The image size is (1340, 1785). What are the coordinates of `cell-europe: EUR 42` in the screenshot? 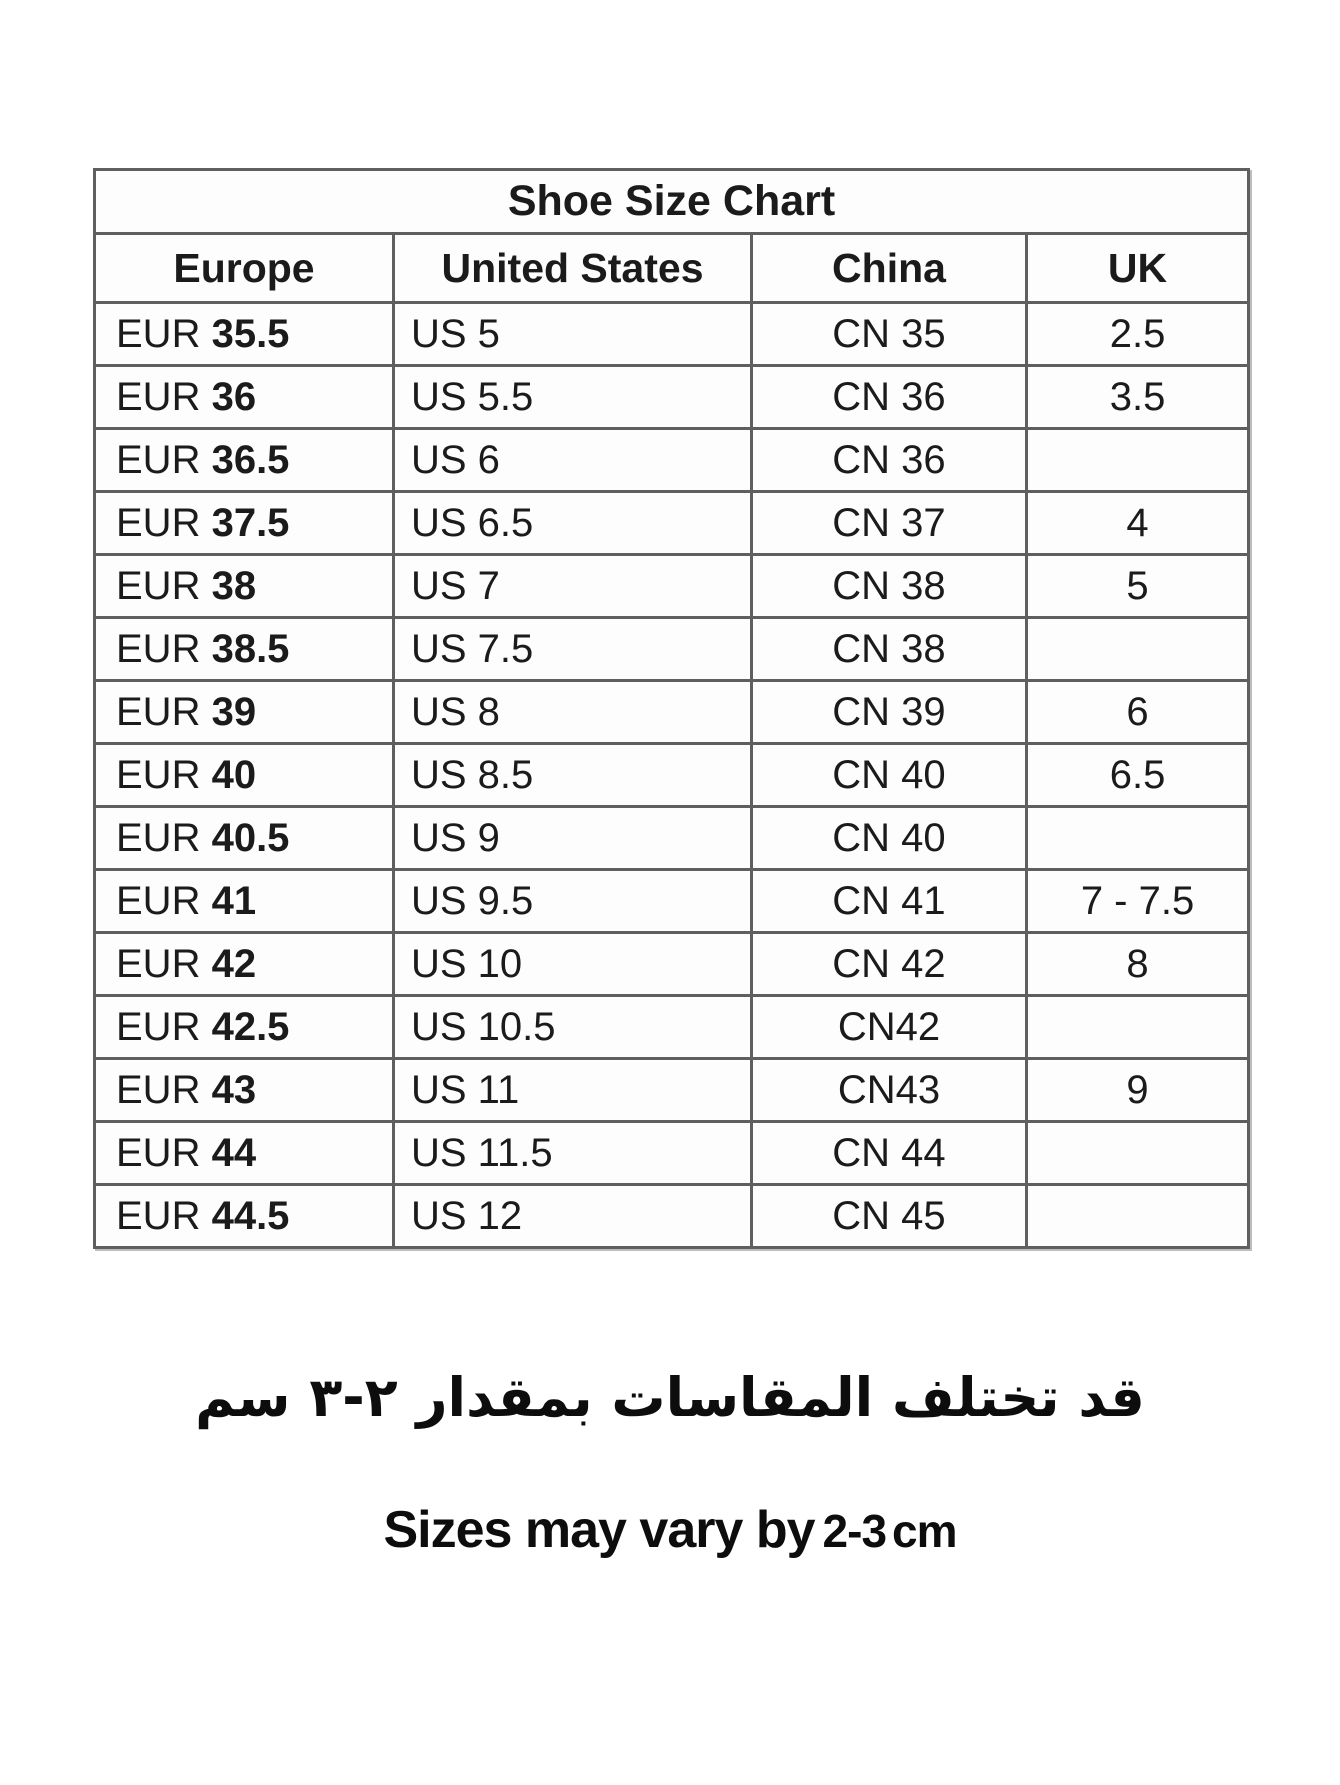 It's located at (244, 964).